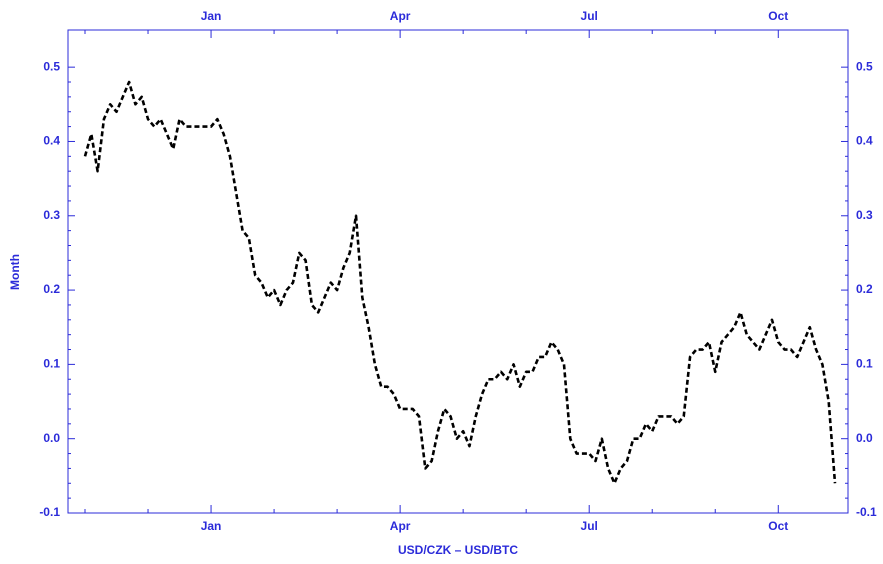  What do you see at coordinates (51, 66) in the screenshot?
I see `y-tick-label: 0.5` at bounding box center [51, 66].